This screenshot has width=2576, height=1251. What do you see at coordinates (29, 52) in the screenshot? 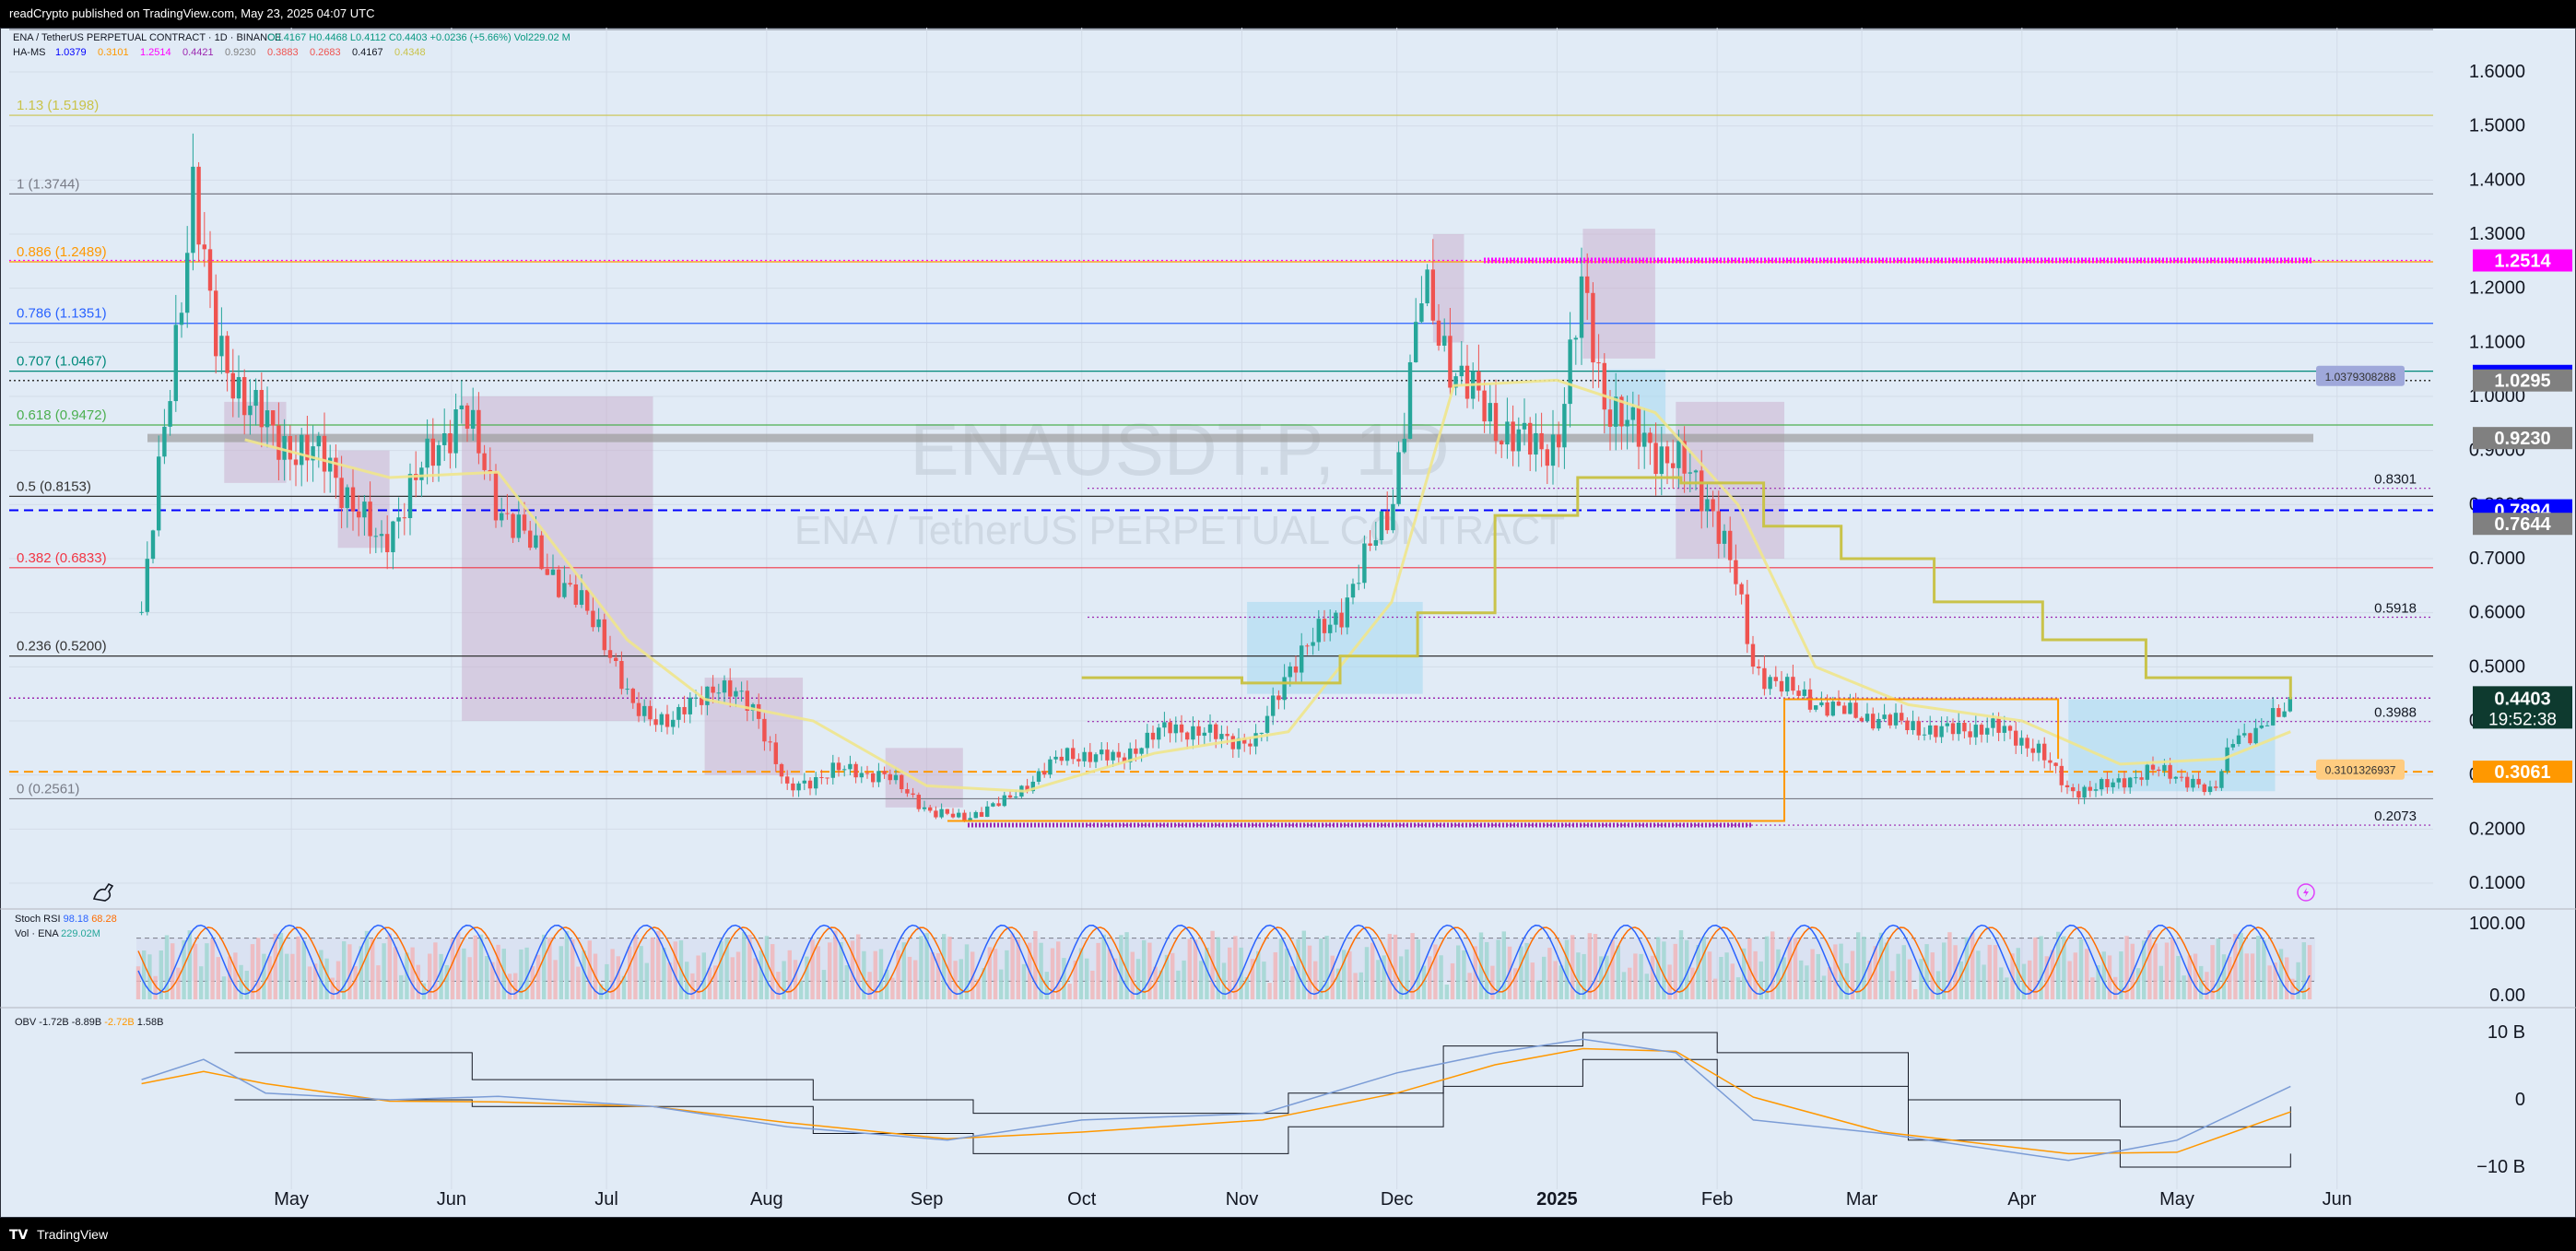
I see `legend-indicator: HA-MS` at bounding box center [29, 52].